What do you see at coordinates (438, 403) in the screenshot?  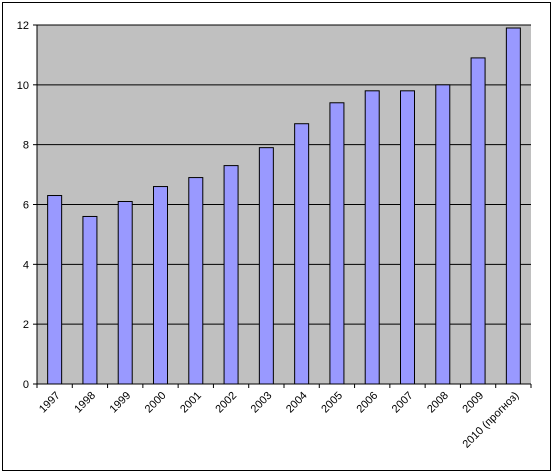 I see `x-tick-label: 2008` at bounding box center [438, 403].